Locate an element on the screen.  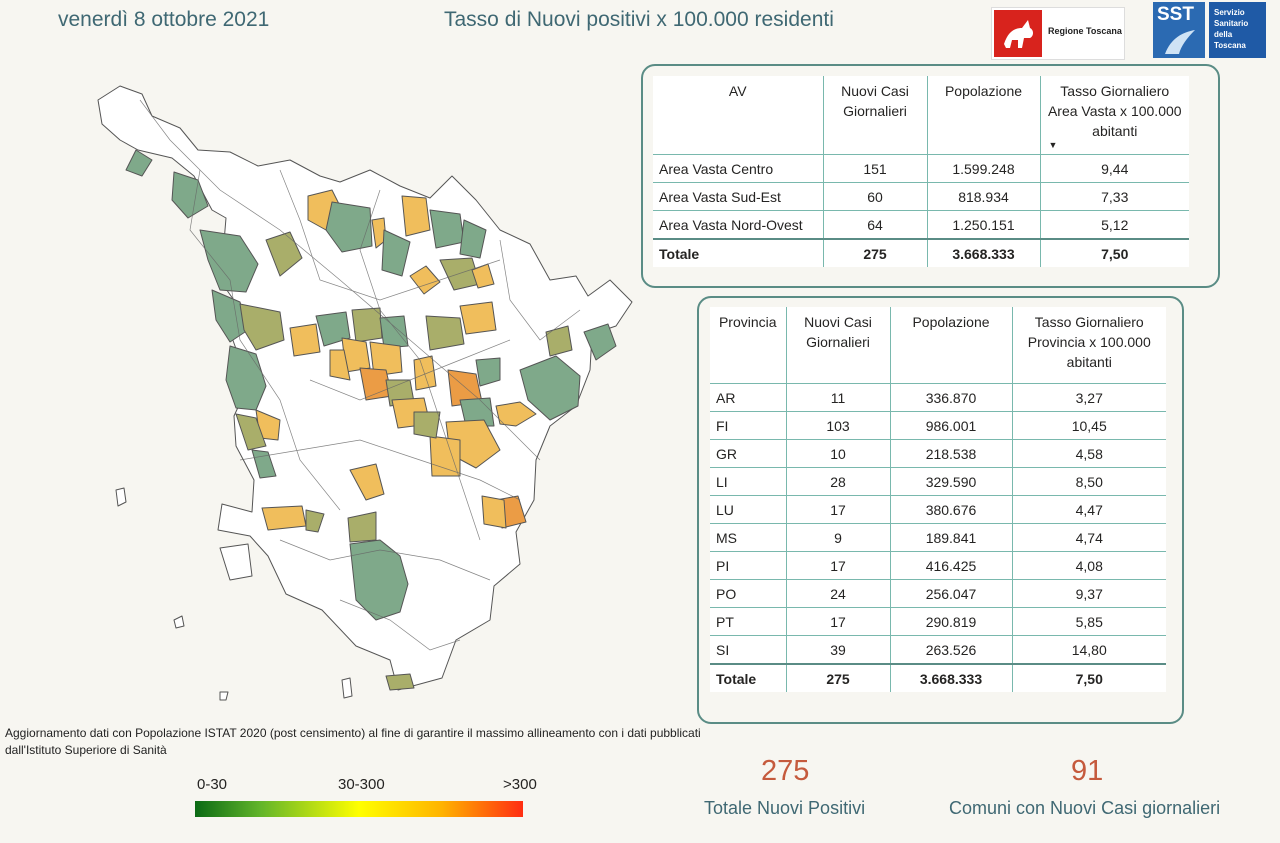
province-population: 380.676 is located at coordinates (951, 509).